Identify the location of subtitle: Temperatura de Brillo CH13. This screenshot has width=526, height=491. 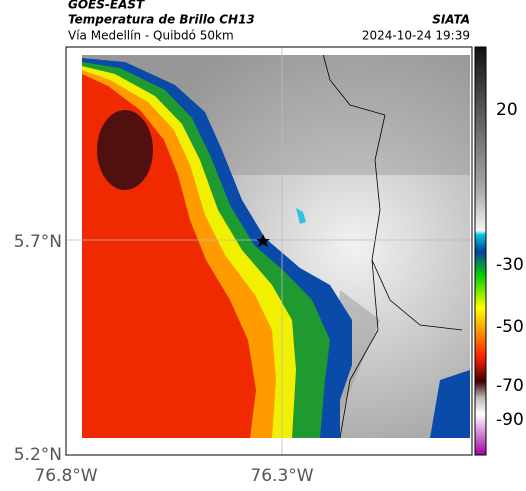
(161, 20).